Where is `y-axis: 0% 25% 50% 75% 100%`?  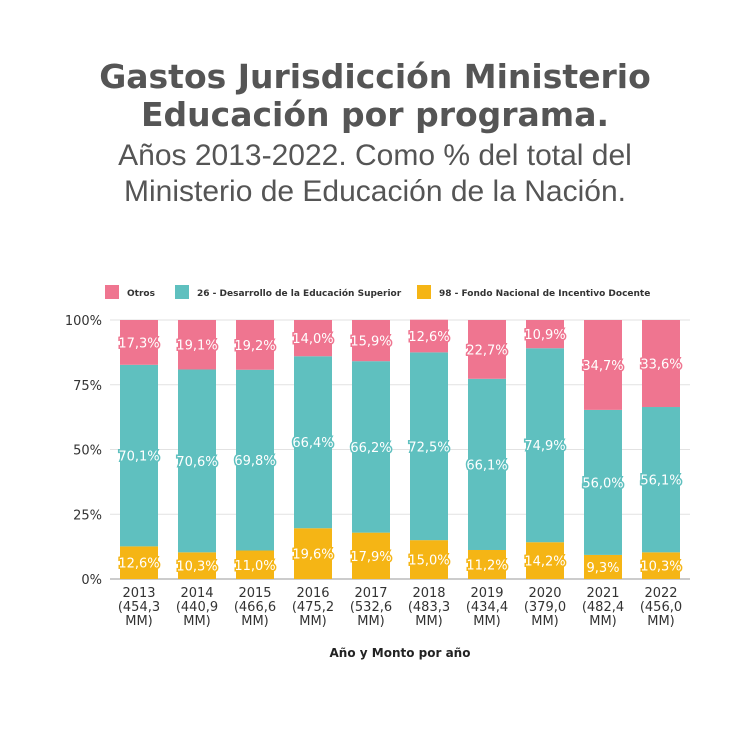 y-axis: 0% 25% 50% 75% 100% is located at coordinates (83, 451).